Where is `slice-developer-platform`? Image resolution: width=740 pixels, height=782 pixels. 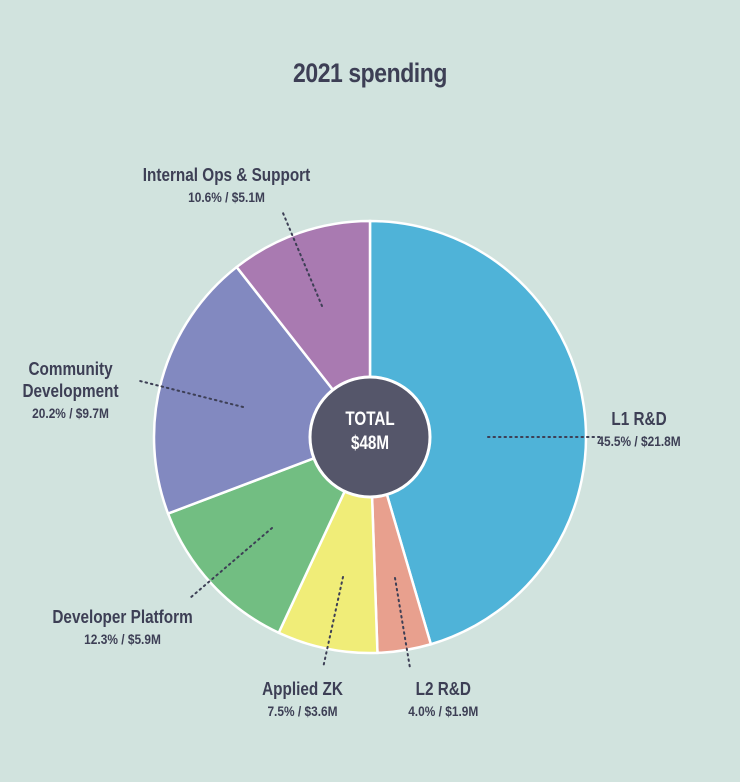
slice-developer-platform is located at coordinates (269, 534).